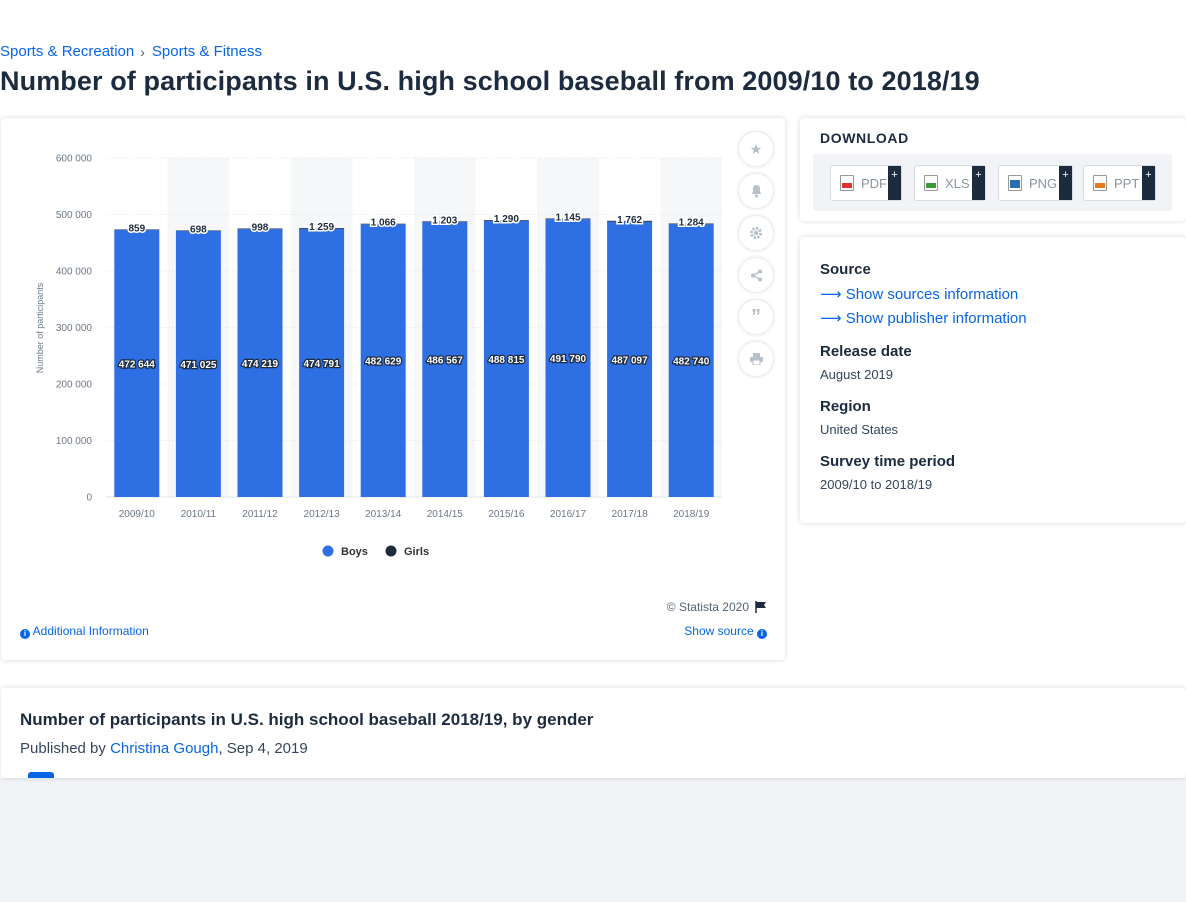 The image size is (1186, 902). Describe the element at coordinates (756, 359) in the screenshot. I see `print-button` at that location.